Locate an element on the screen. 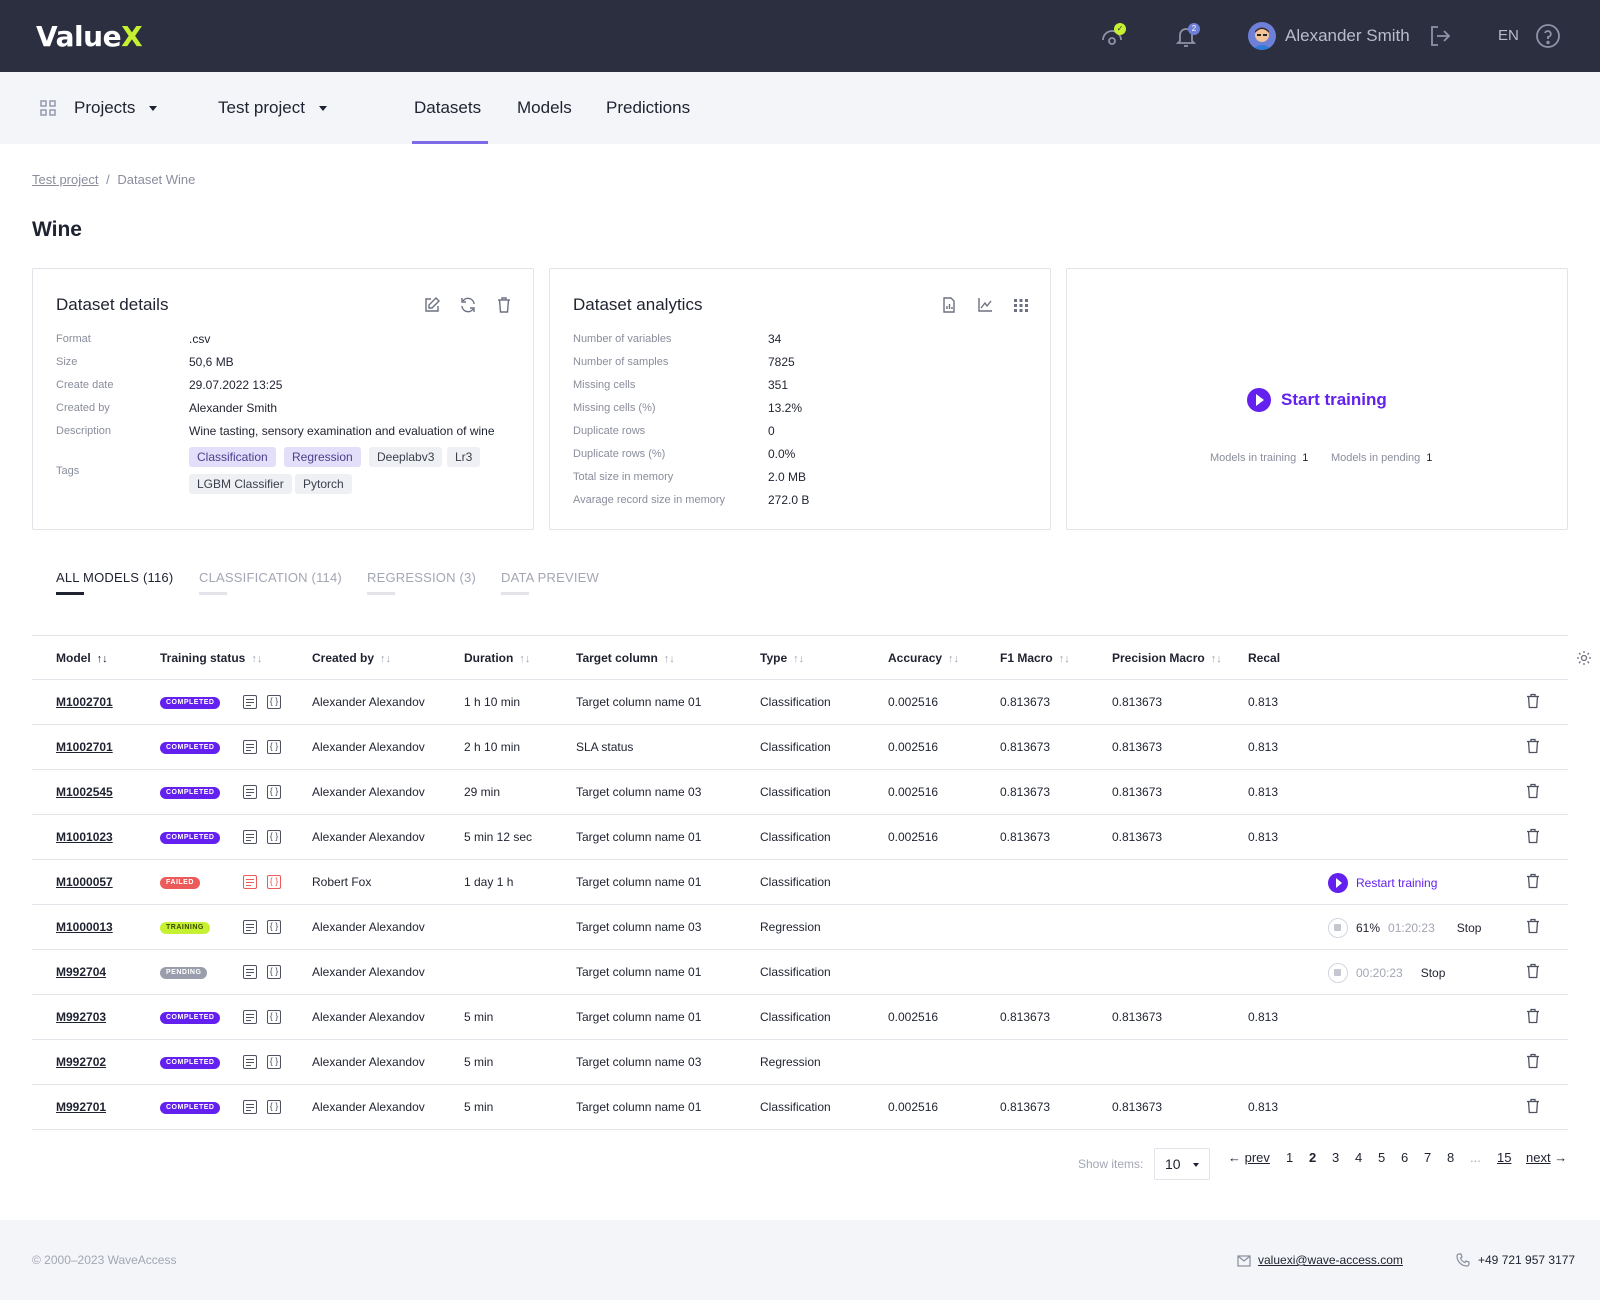  tab-data-preview: DATA PREVIEW is located at coordinates (550, 577).